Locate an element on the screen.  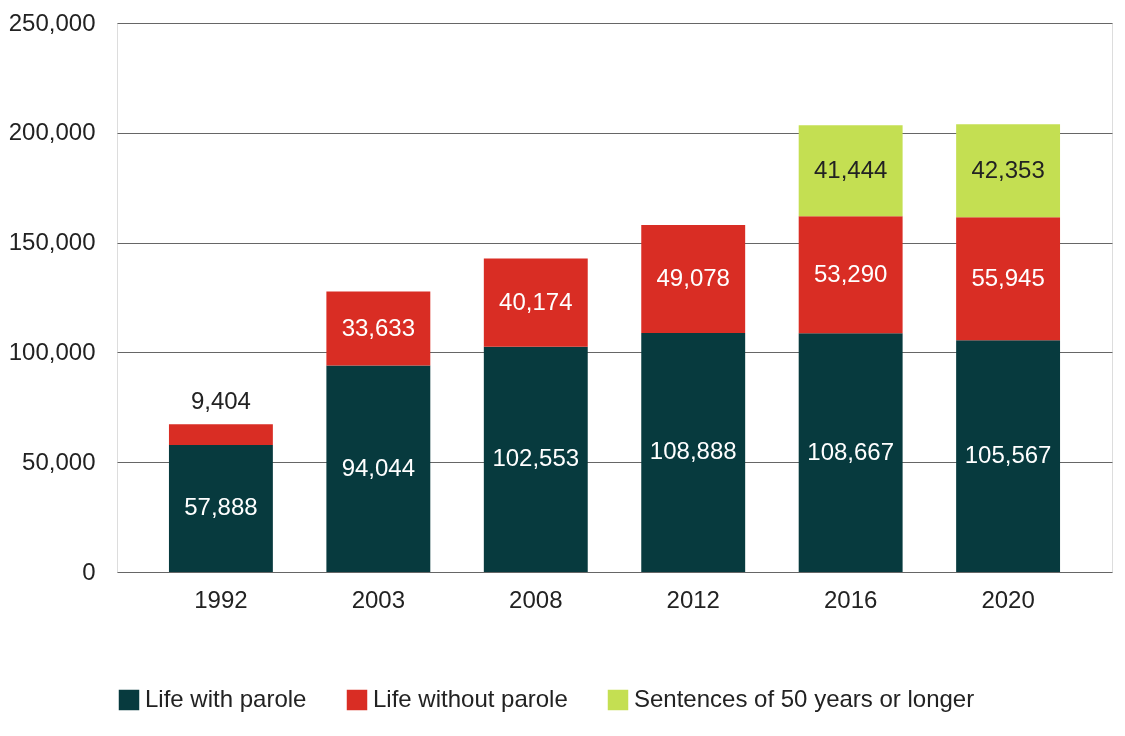
data-label: 108,888 is located at coordinates (693, 451).